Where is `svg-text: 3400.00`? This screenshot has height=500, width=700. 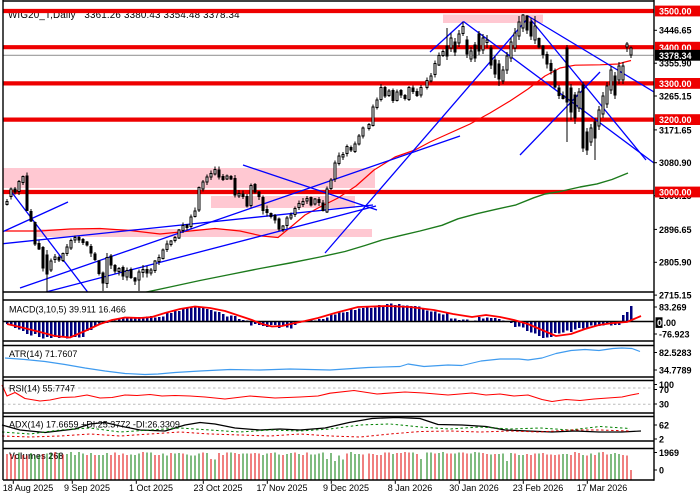 svg-text: 3400.00 is located at coordinates (675, 48).